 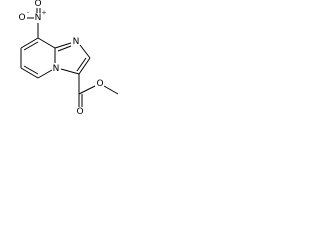 I want to click on atom-charge: -, so click(x=28, y=13).